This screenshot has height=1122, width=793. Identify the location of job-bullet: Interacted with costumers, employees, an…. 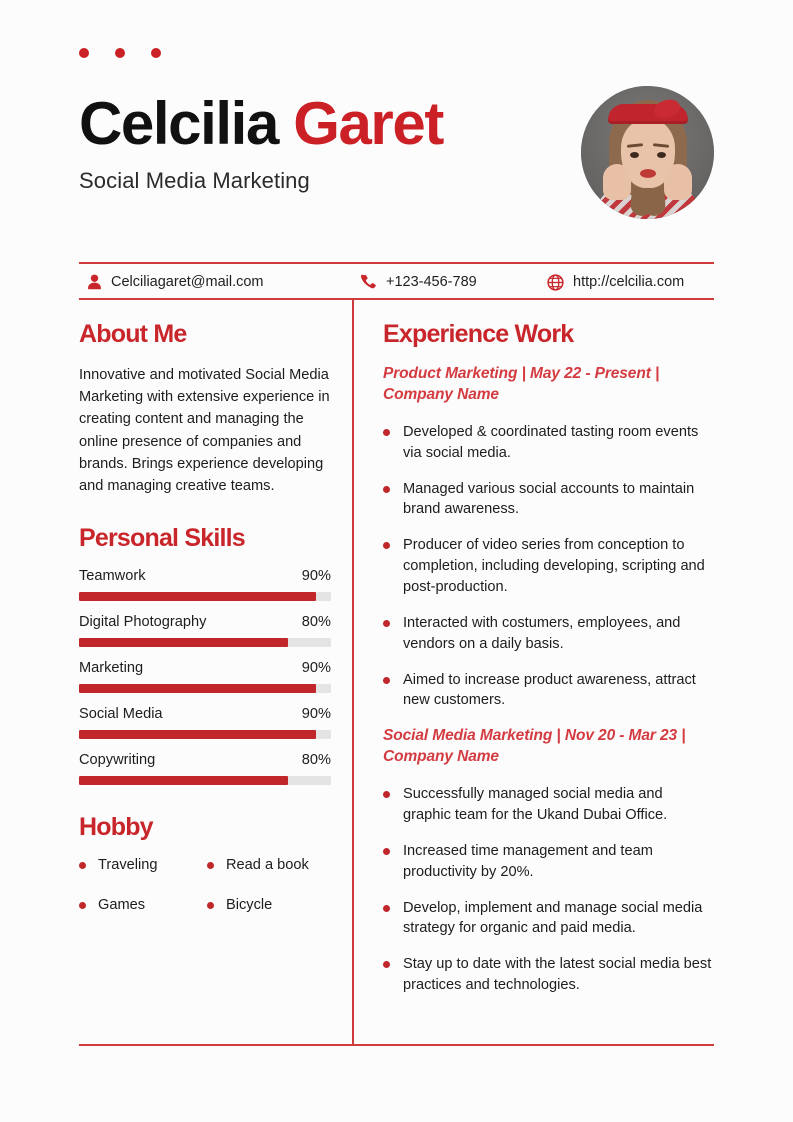
(548, 634).